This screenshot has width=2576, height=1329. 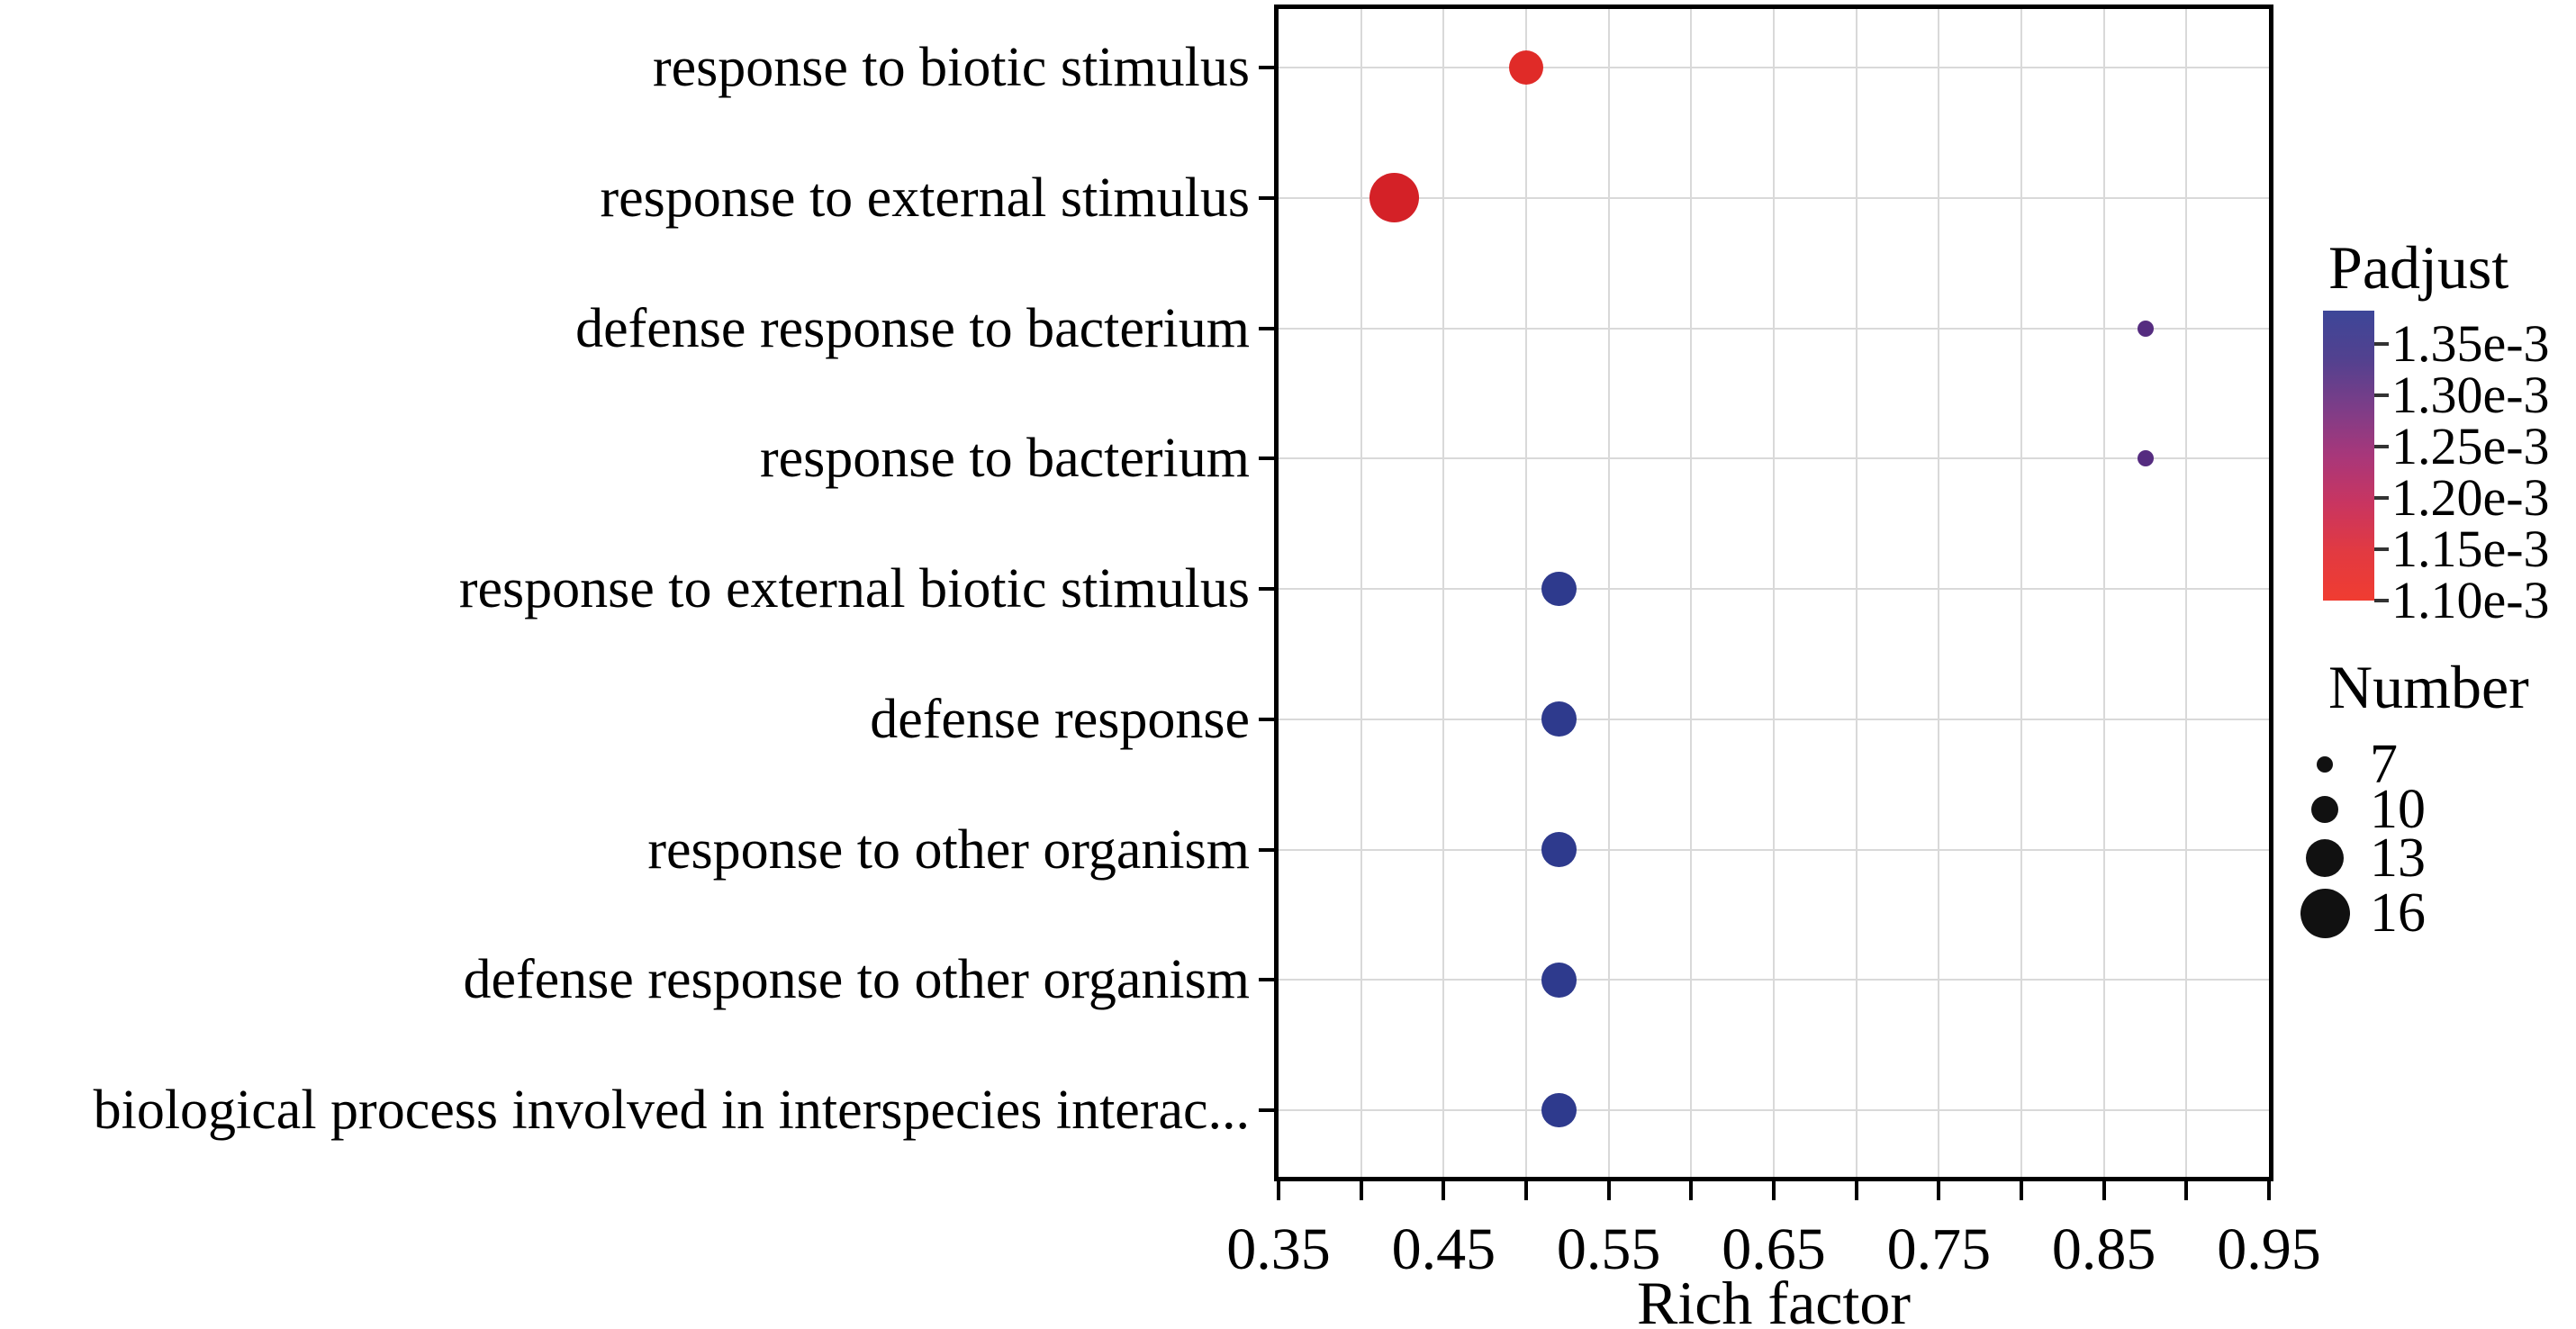 What do you see at coordinates (1939, 1249) in the screenshot?
I see `x-axis-tick-label: 0.75` at bounding box center [1939, 1249].